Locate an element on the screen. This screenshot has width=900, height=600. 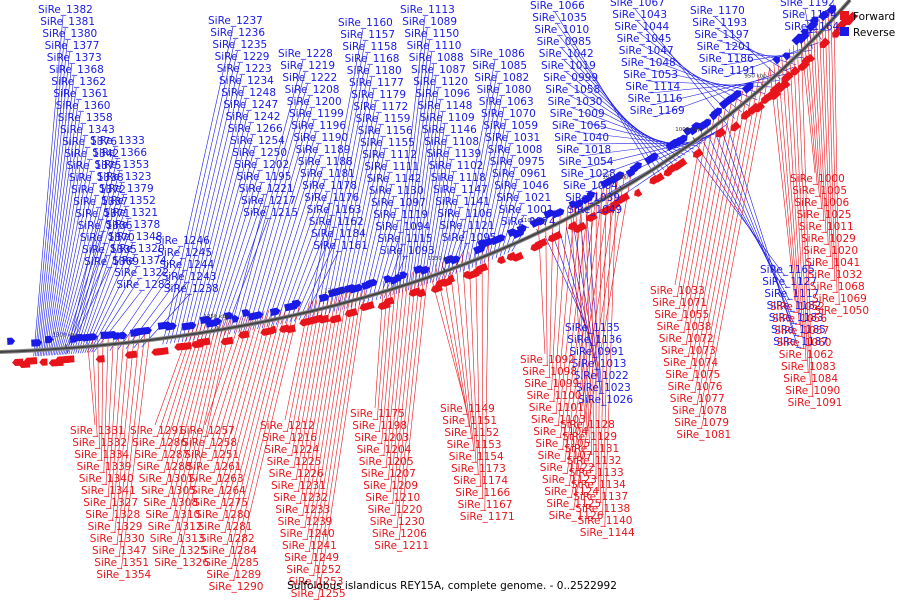
kbp-tick-label: 1300 kbp is located at coordinates (65, 335).